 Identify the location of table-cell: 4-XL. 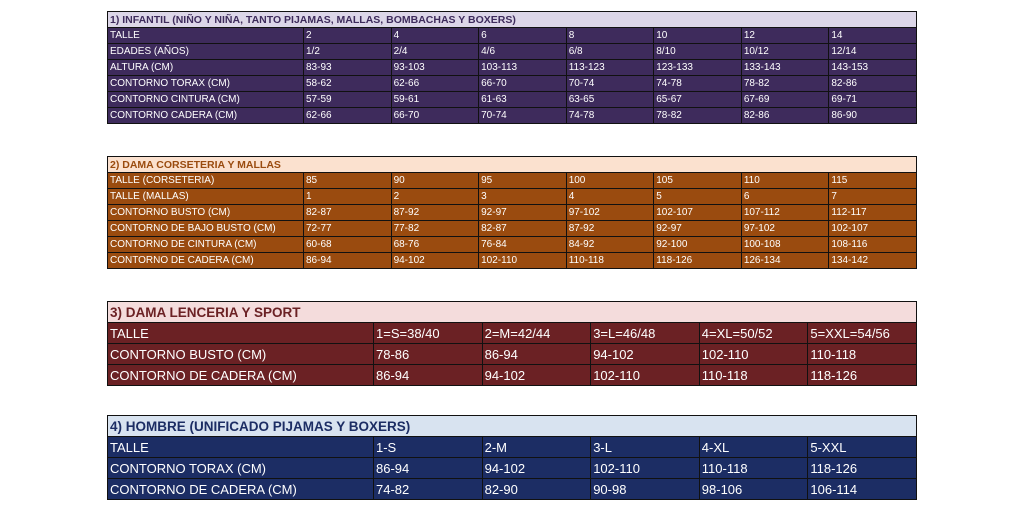
(753, 447).